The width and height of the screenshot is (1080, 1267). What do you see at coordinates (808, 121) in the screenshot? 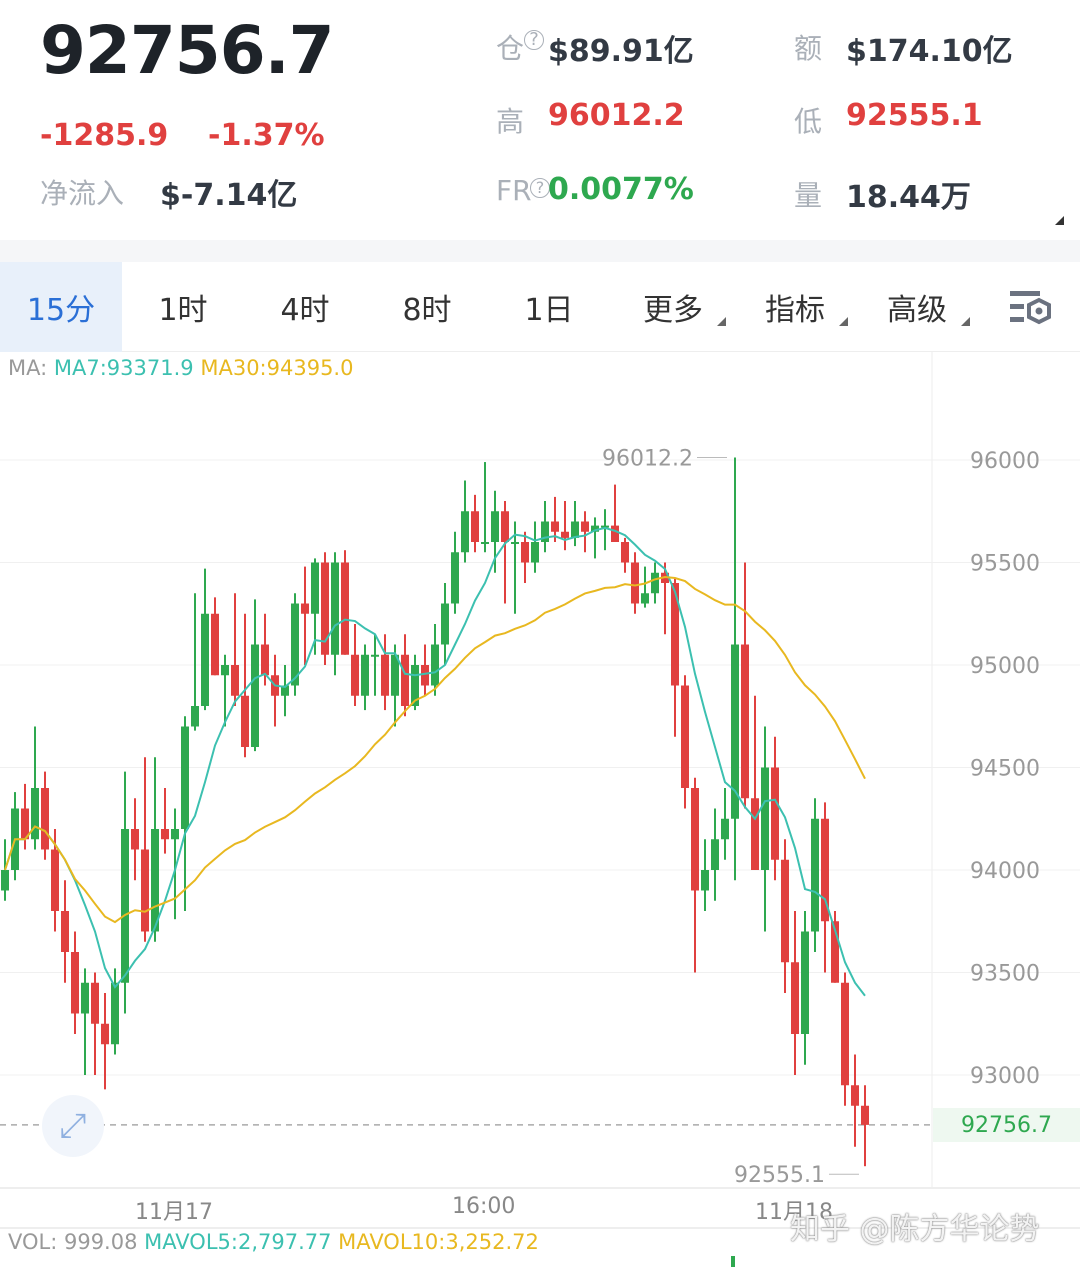
I see `low-label: 低` at bounding box center [808, 121].